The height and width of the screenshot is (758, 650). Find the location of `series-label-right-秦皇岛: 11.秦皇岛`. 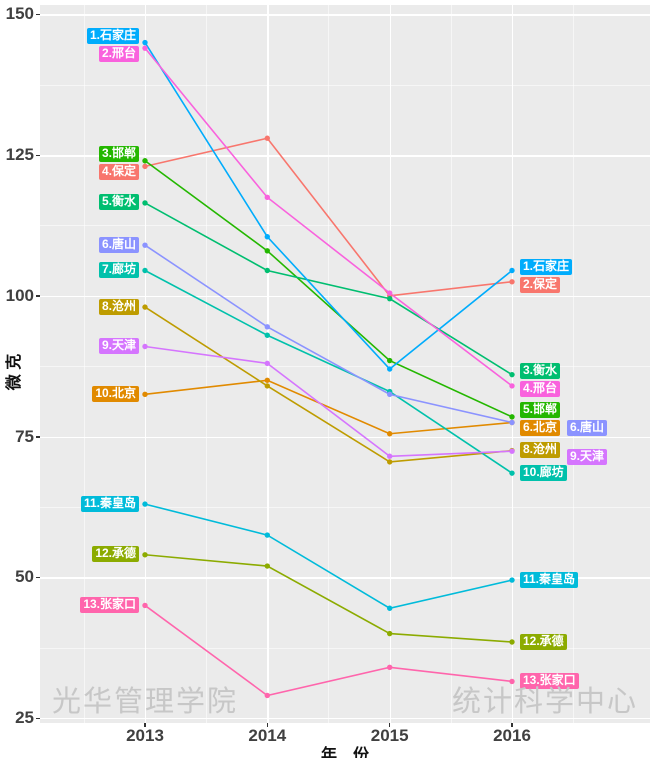

series-label-right-秦皇岛: 11.秦皇岛 is located at coordinates (549, 579).